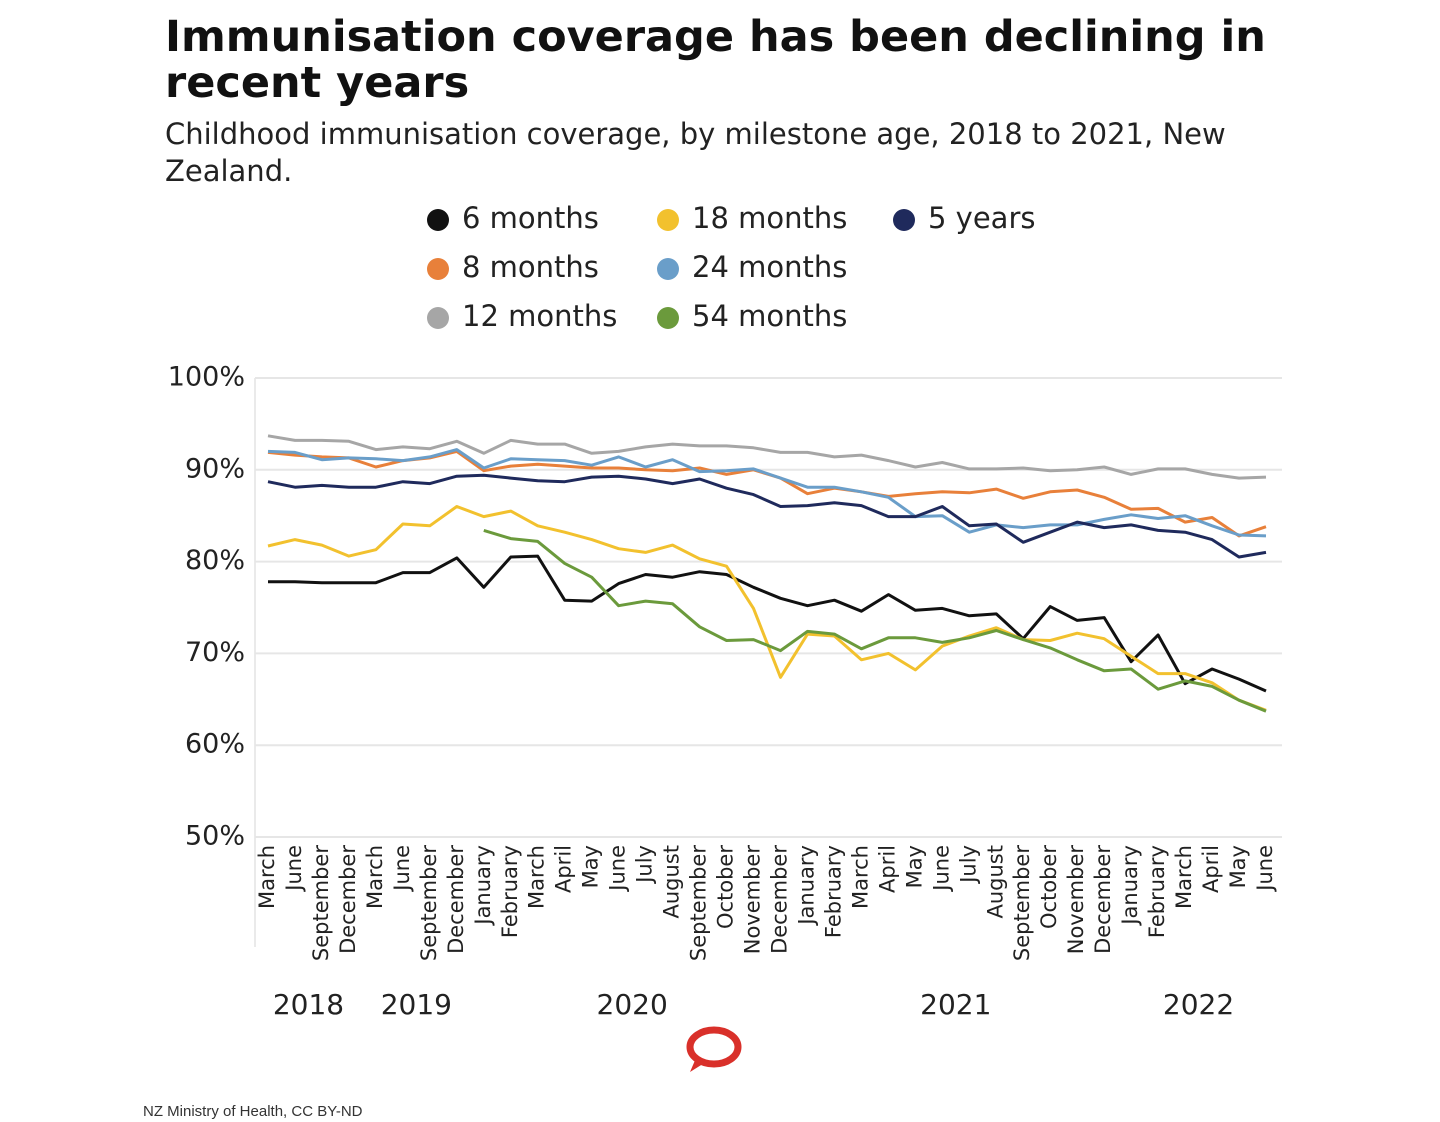 This screenshot has height=1122, width=1440. I want to click on year-label: 2022, so click(1198, 1004).